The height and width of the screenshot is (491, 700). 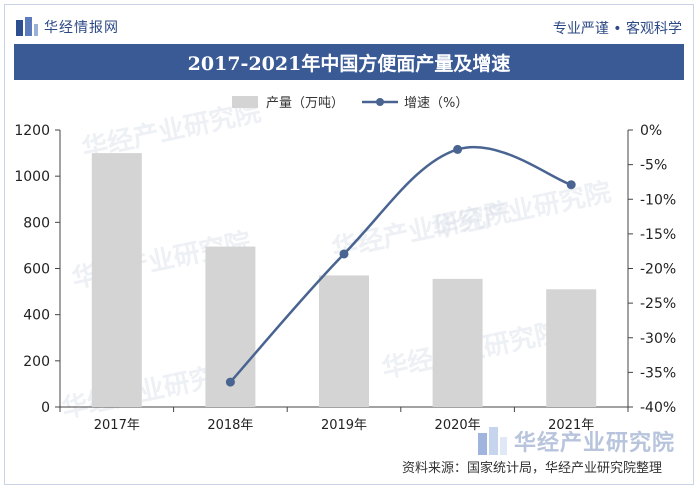 I want to click on brand: 华经情报网, so click(x=67, y=27).